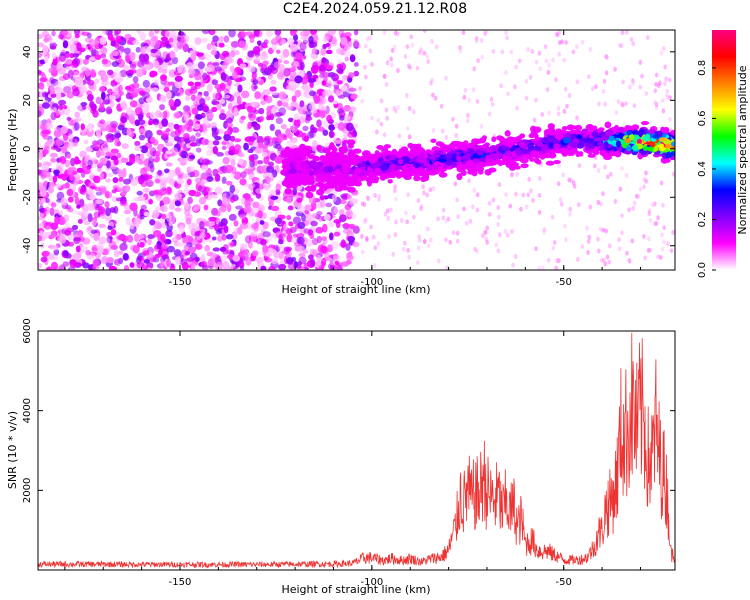 This screenshot has height=600, width=750. What do you see at coordinates (702, 68) in the screenshot?
I see `colorbar-tick-label: 0.8` at bounding box center [702, 68].